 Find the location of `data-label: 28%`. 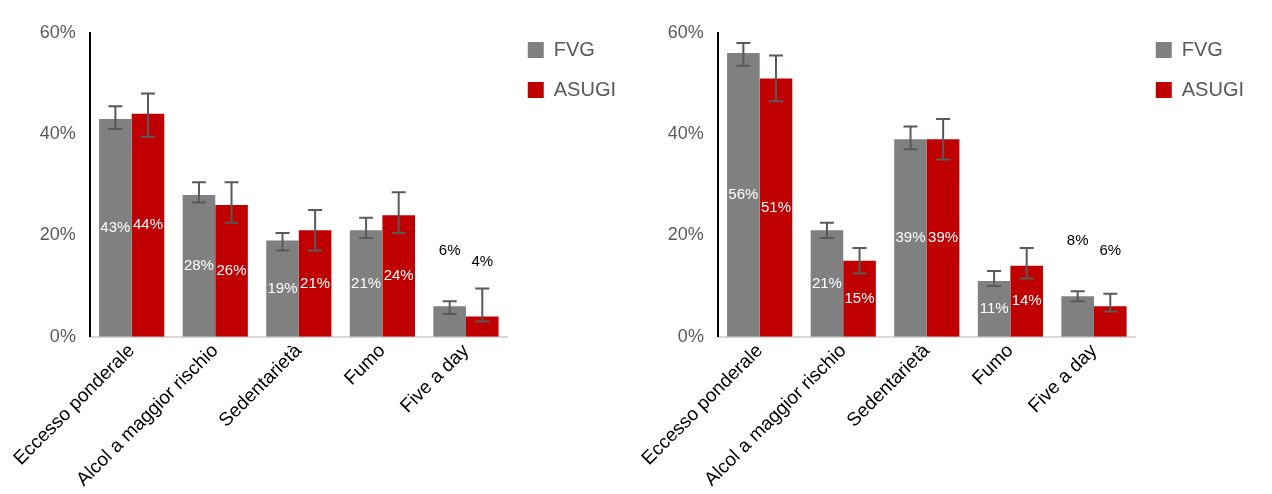

data-label: 28% is located at coordinates (198, 264).